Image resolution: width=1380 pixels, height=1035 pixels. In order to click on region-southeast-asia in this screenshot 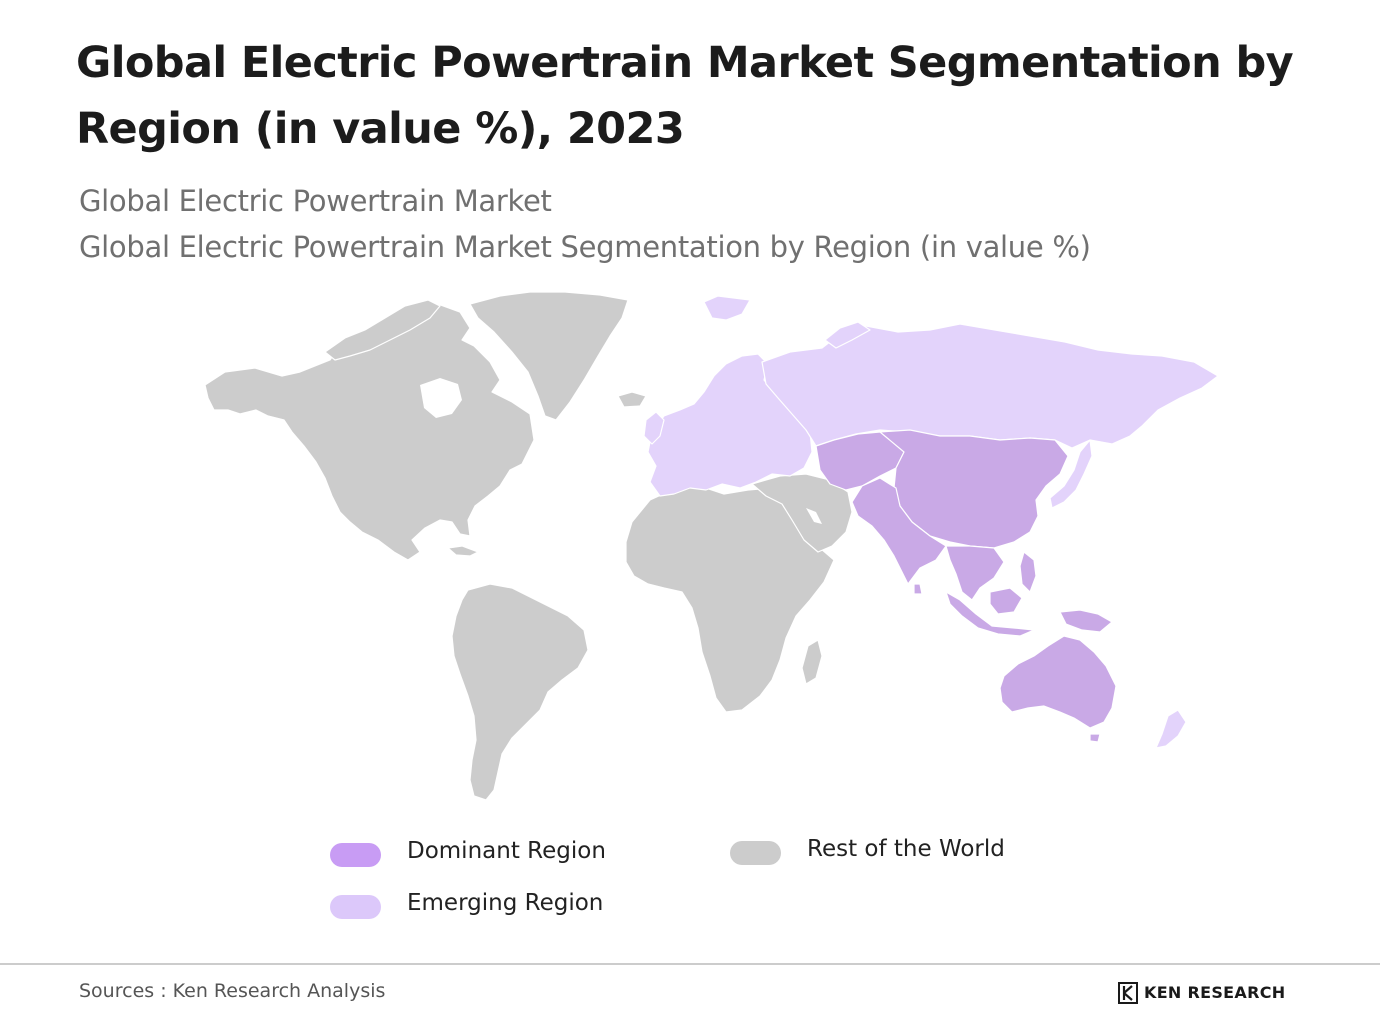, I will do `click(975, 573)`.